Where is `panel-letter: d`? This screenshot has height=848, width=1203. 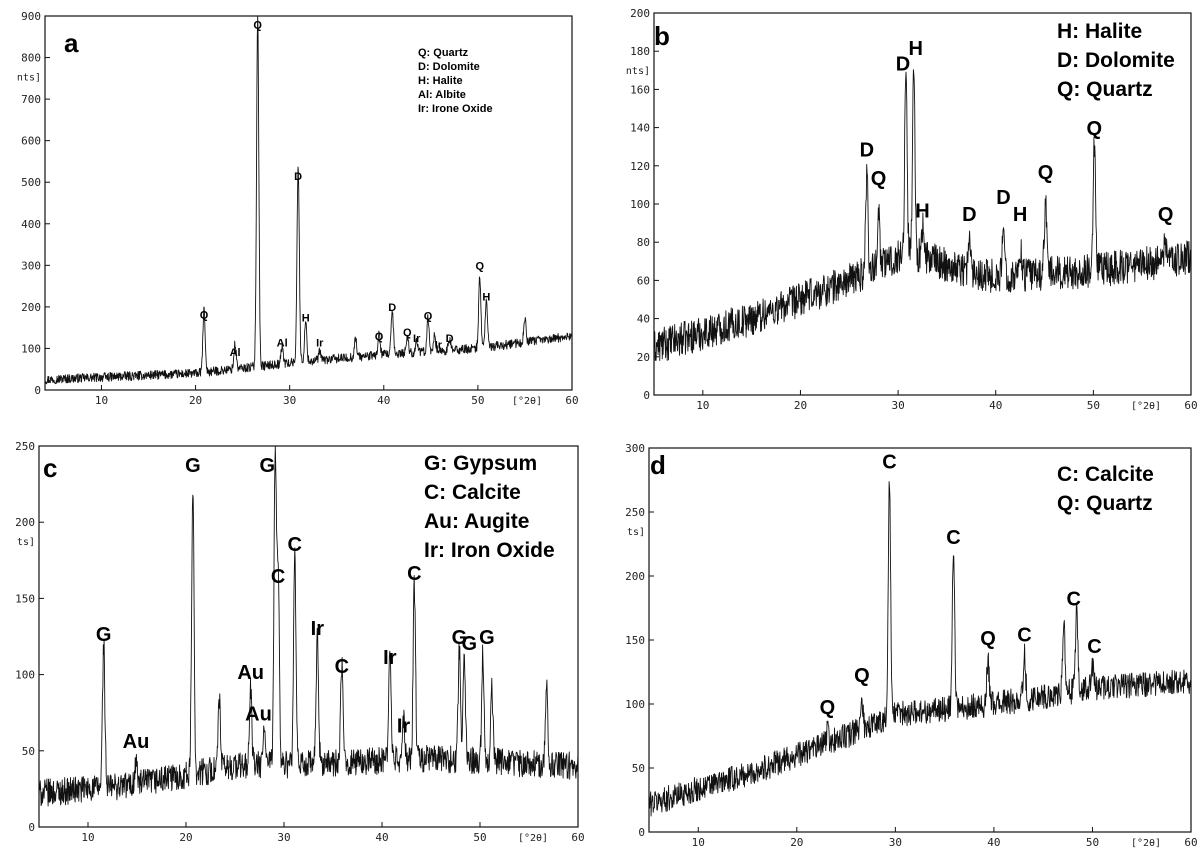
panel-letter: d is located at coordinates (658, 465).